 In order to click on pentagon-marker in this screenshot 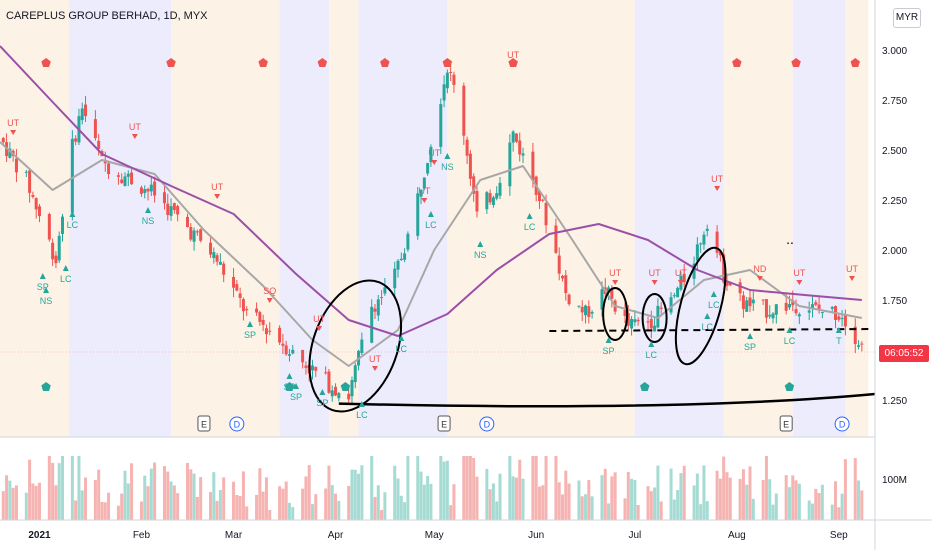, I will do `click(447, 62)`.